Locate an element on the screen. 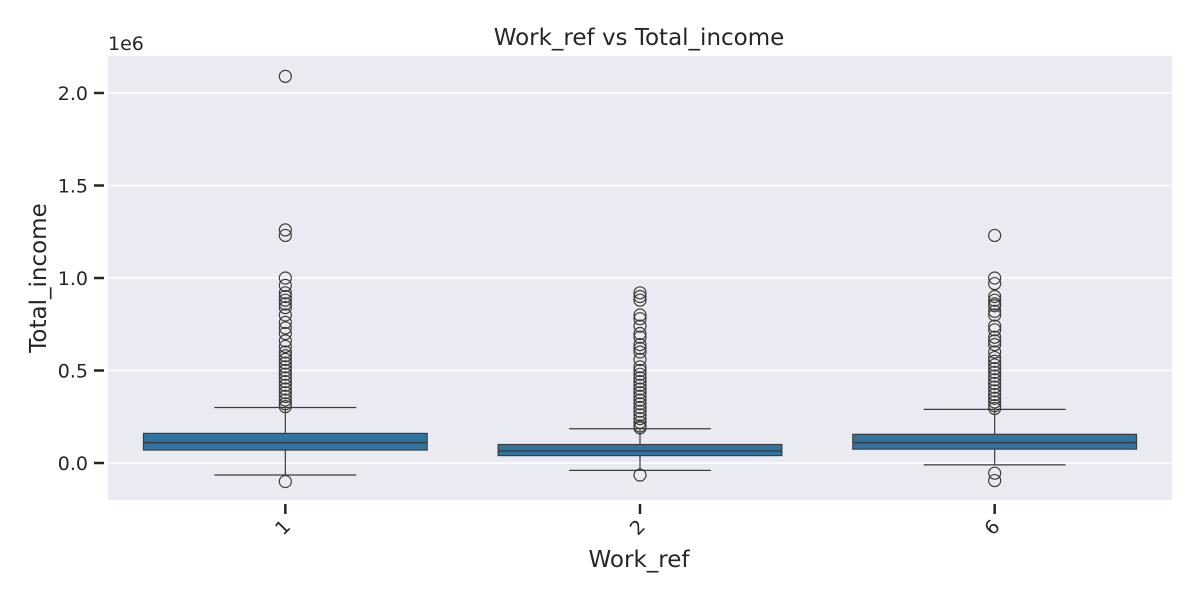  x-tick-label: 1 is located at coordinates (283, 528).